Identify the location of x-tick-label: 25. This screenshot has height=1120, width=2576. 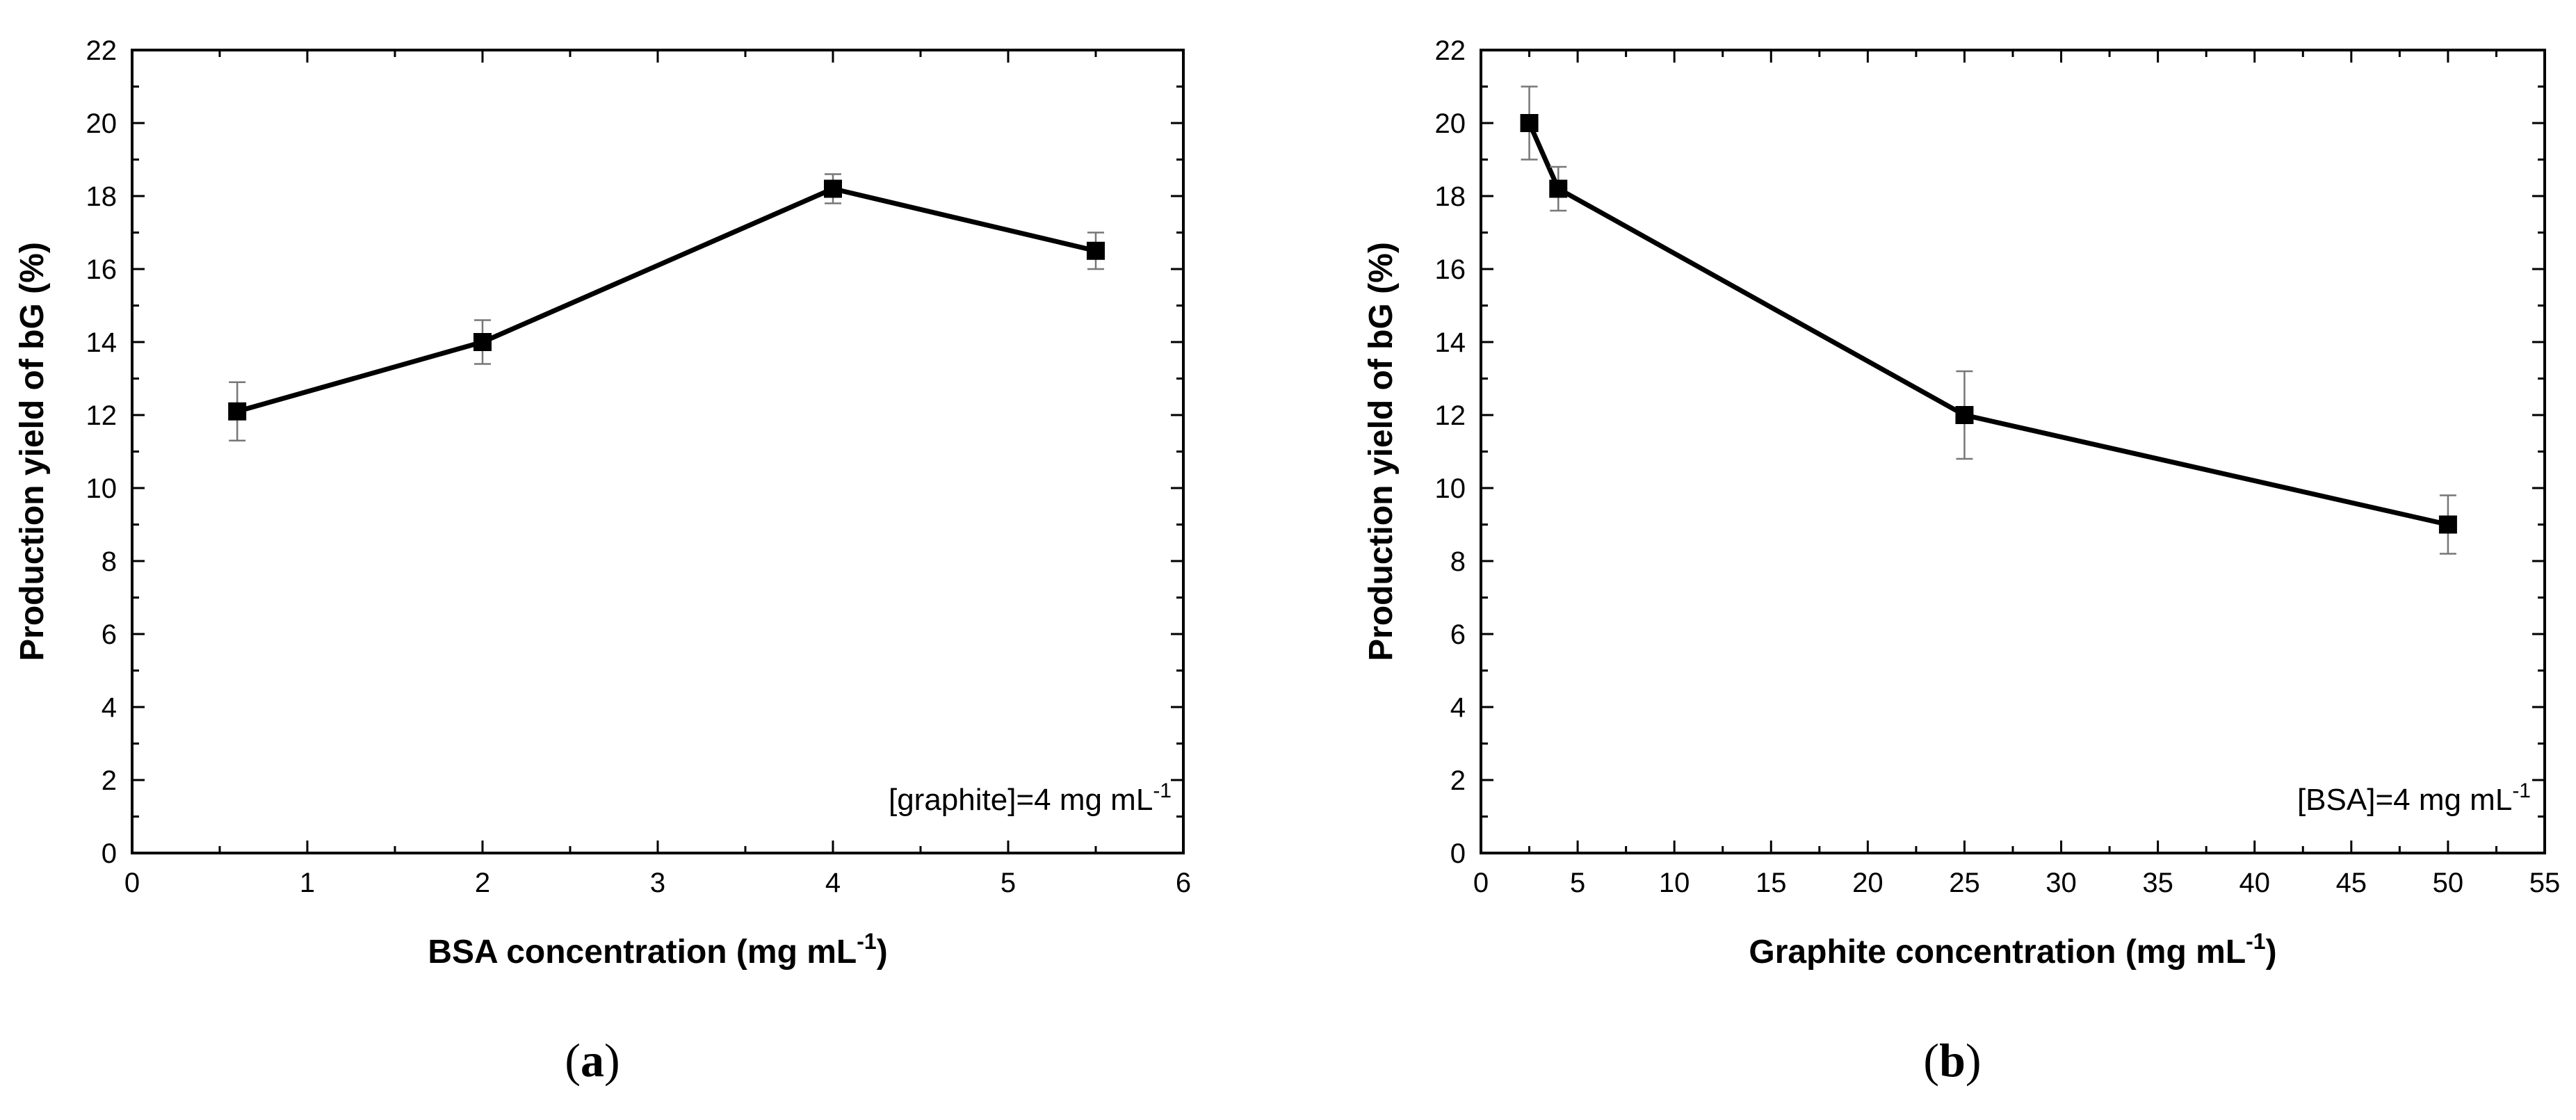
(1964, 883).